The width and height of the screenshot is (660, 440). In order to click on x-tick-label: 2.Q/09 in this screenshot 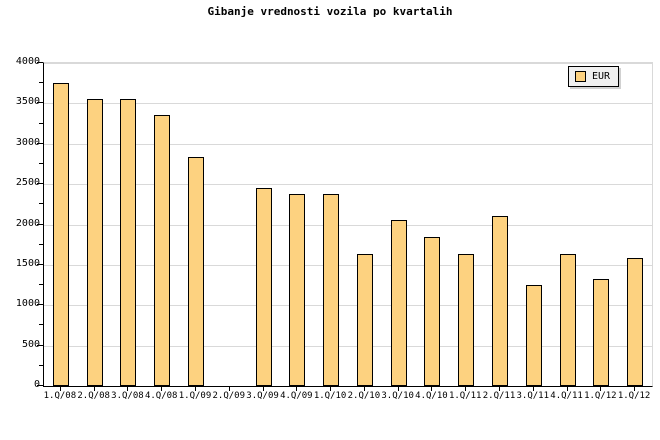, I will do `click(229, 396)`.